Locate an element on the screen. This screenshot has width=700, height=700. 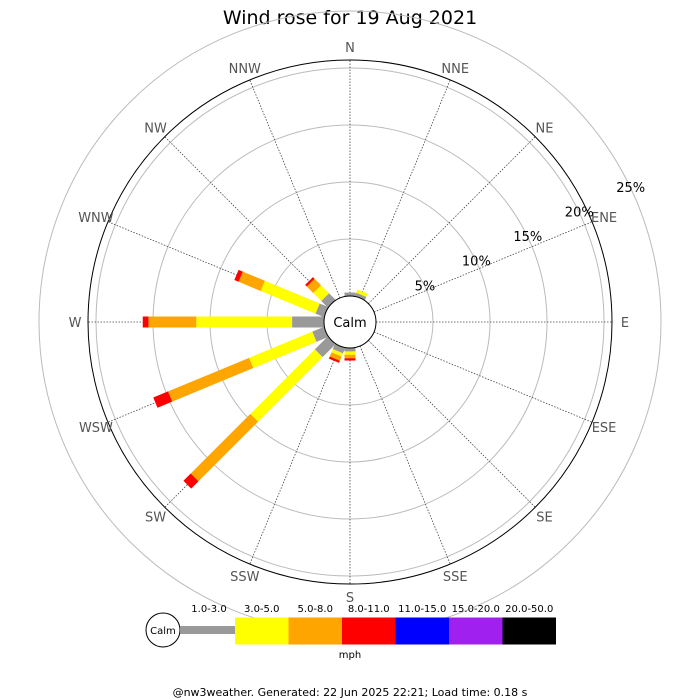
direction-label: SSE is located at coordinates (455, 577).